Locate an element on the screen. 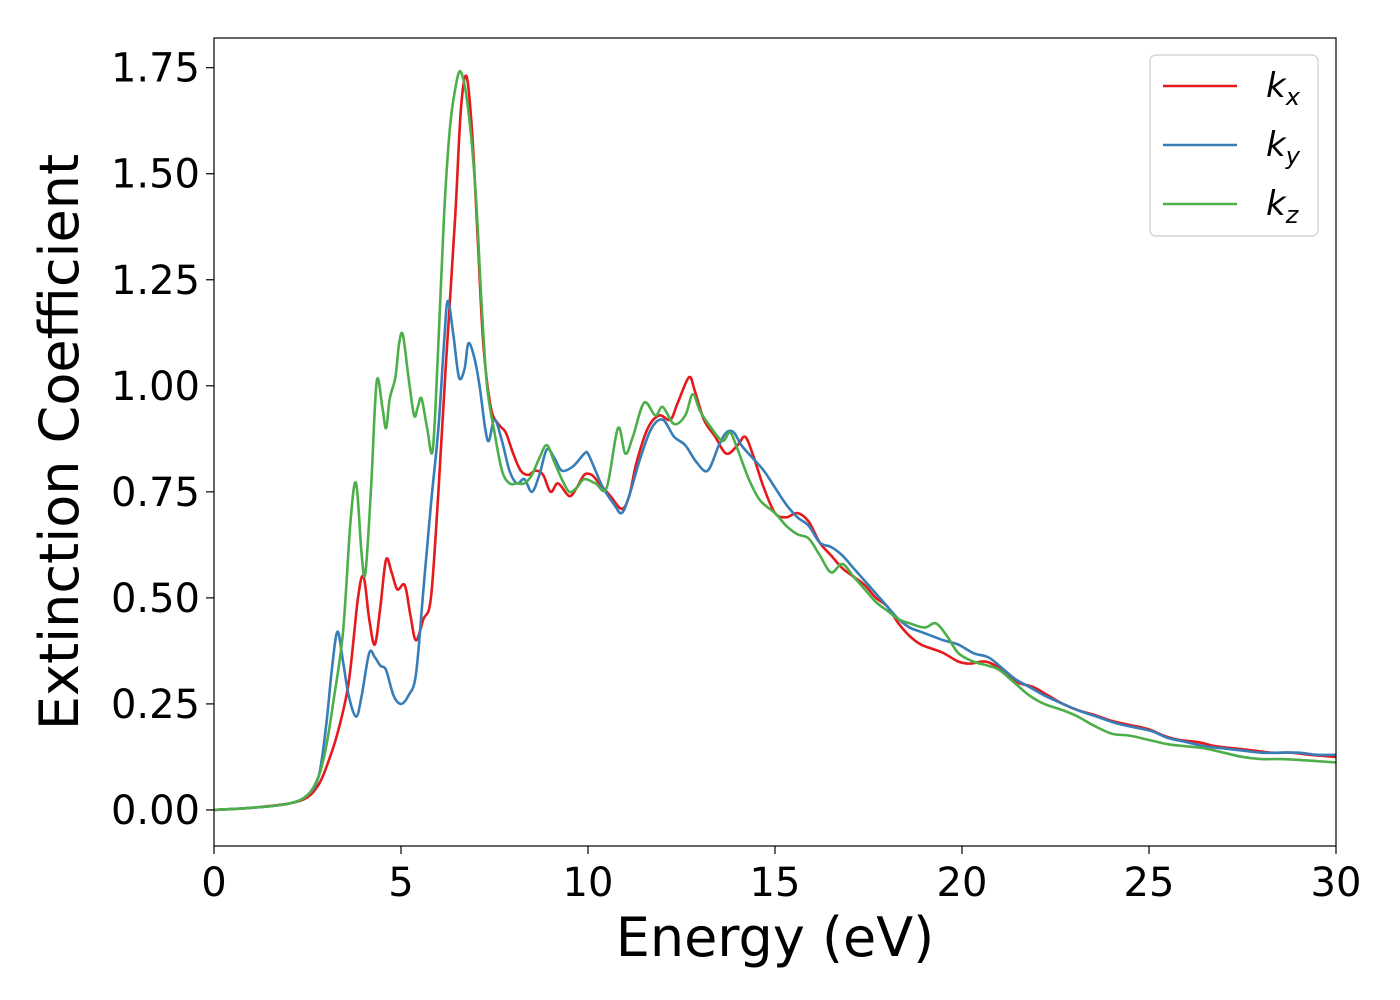  x-tick-label: 15 is located at coordinates (775, 883).